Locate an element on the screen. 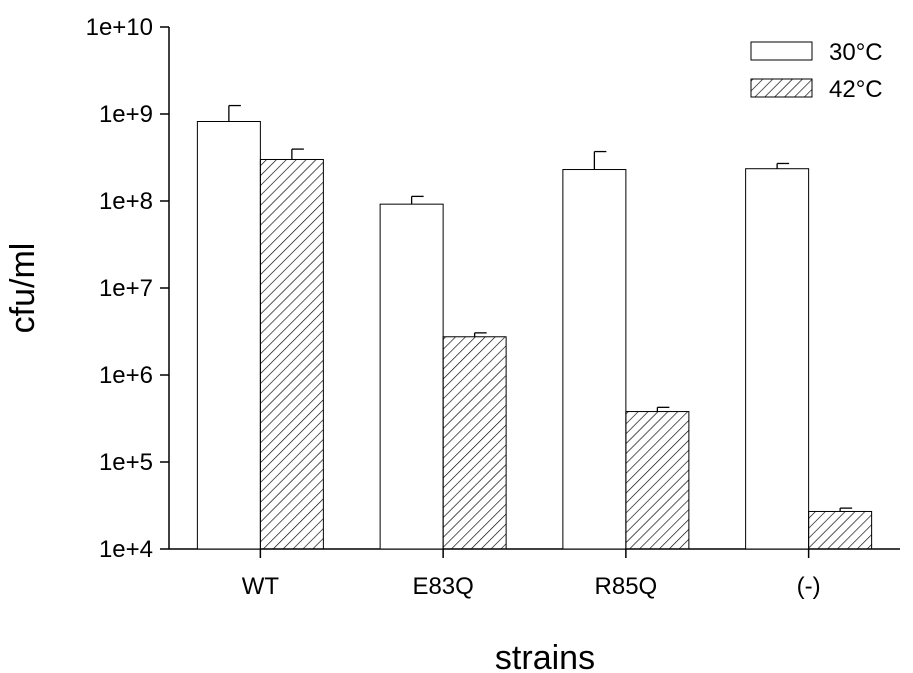 The image size is (913, 673). y-tick-label: 1e+5 is located at coordinates (126, 462).